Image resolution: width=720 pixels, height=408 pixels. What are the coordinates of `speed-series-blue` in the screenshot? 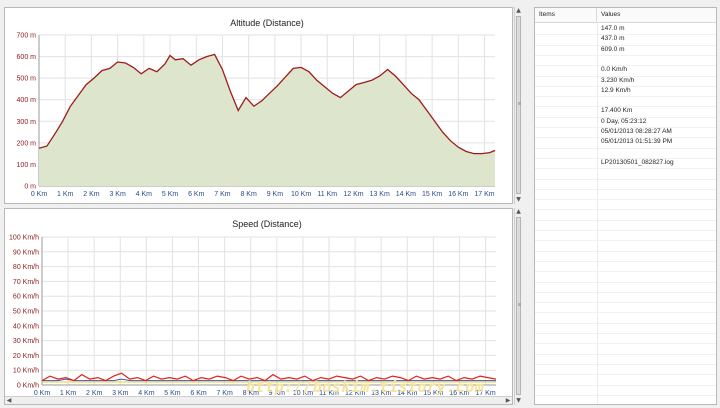 It's located at (269, 380).